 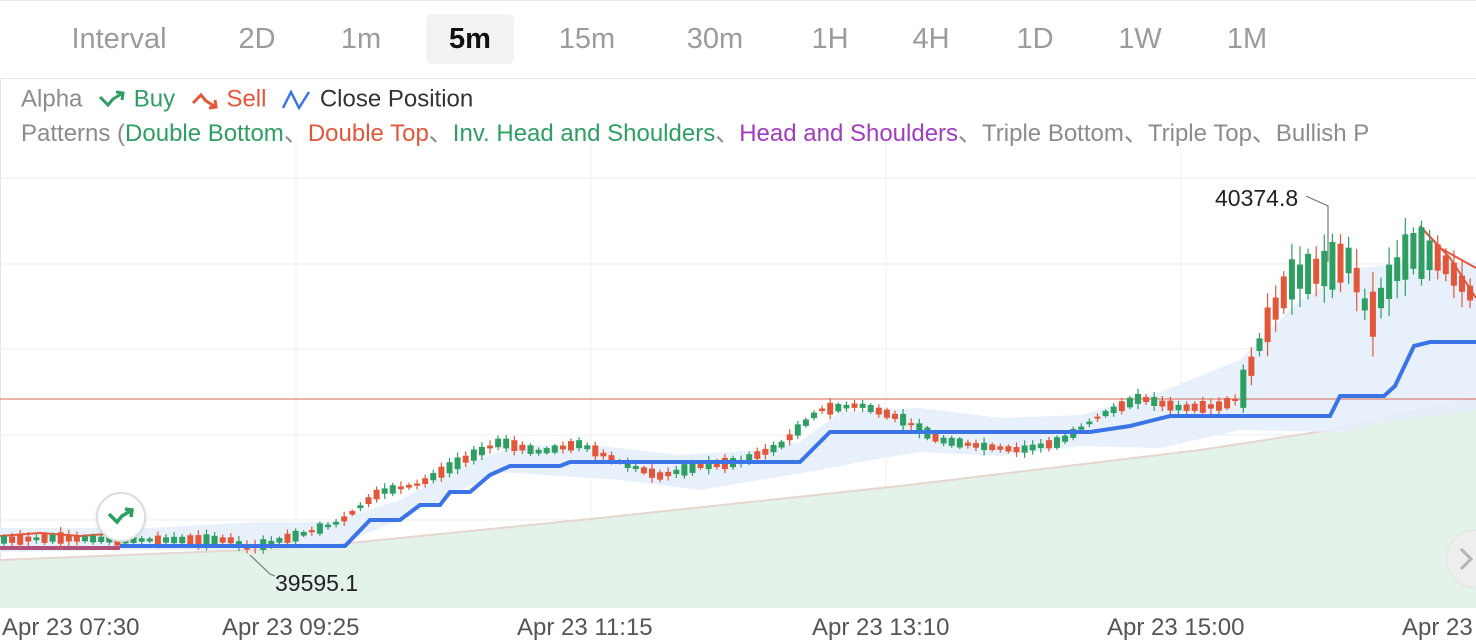 What do you see at coordinates (1140, 39) in the screenshot?
I see `tab-1w: 1W` at bounding box center [1140, 39].